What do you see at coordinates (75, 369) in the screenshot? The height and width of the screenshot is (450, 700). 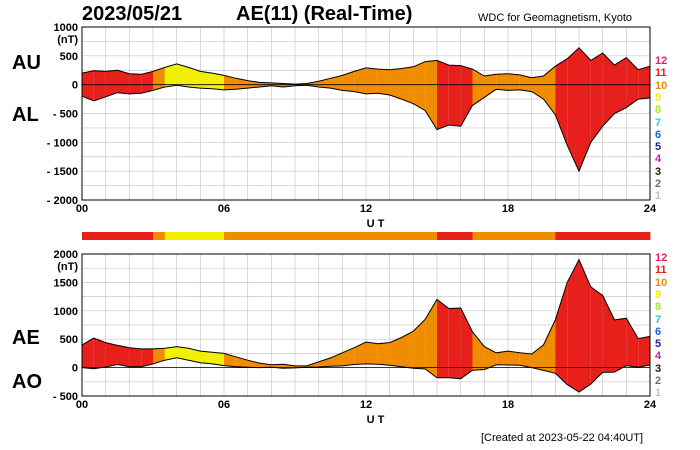 I see `y-tick-label: 0` at bounding box center [75, 369].